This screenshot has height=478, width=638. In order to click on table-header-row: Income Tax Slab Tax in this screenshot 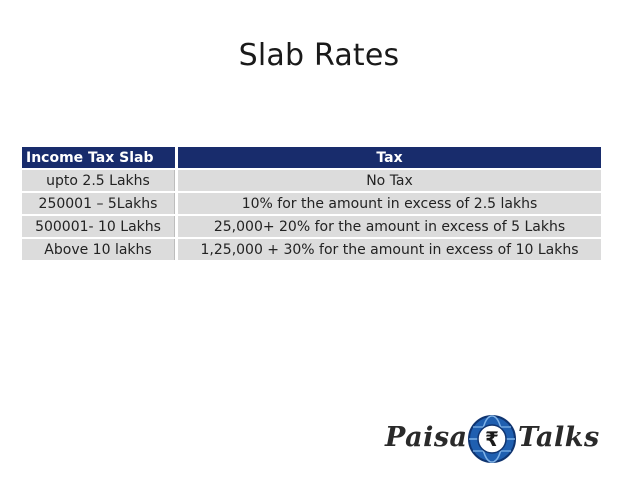, I will do `click(311, 157)`.